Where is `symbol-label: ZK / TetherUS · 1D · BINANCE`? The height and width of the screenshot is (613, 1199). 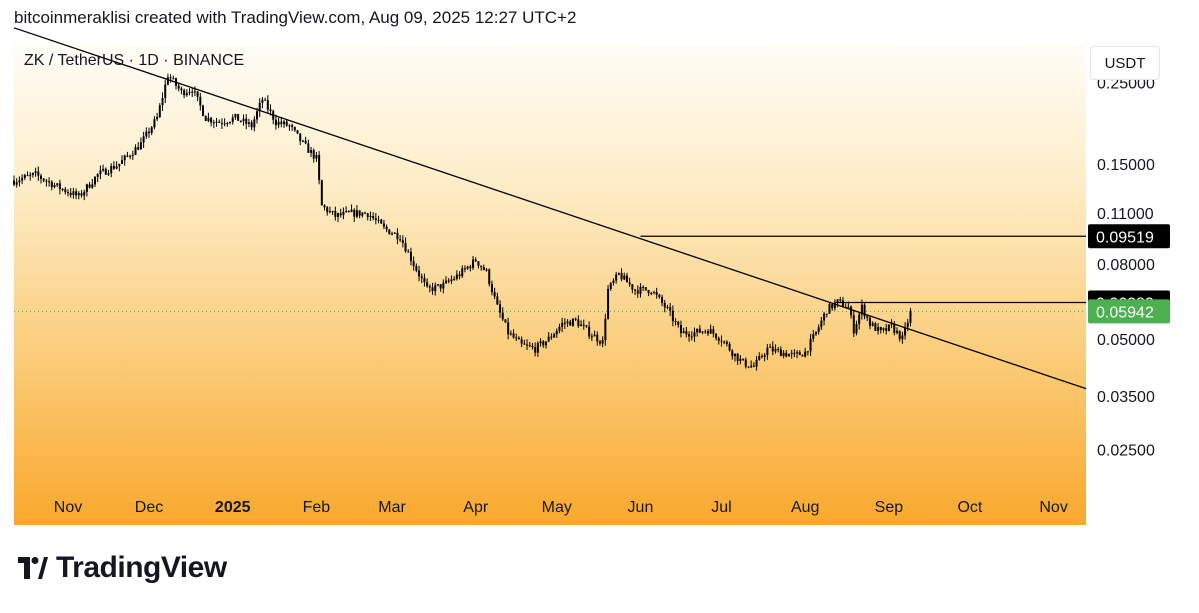 symbol-label: ZK / TetherUS · 1D · BINANCE is located at coordinates (134, 60).